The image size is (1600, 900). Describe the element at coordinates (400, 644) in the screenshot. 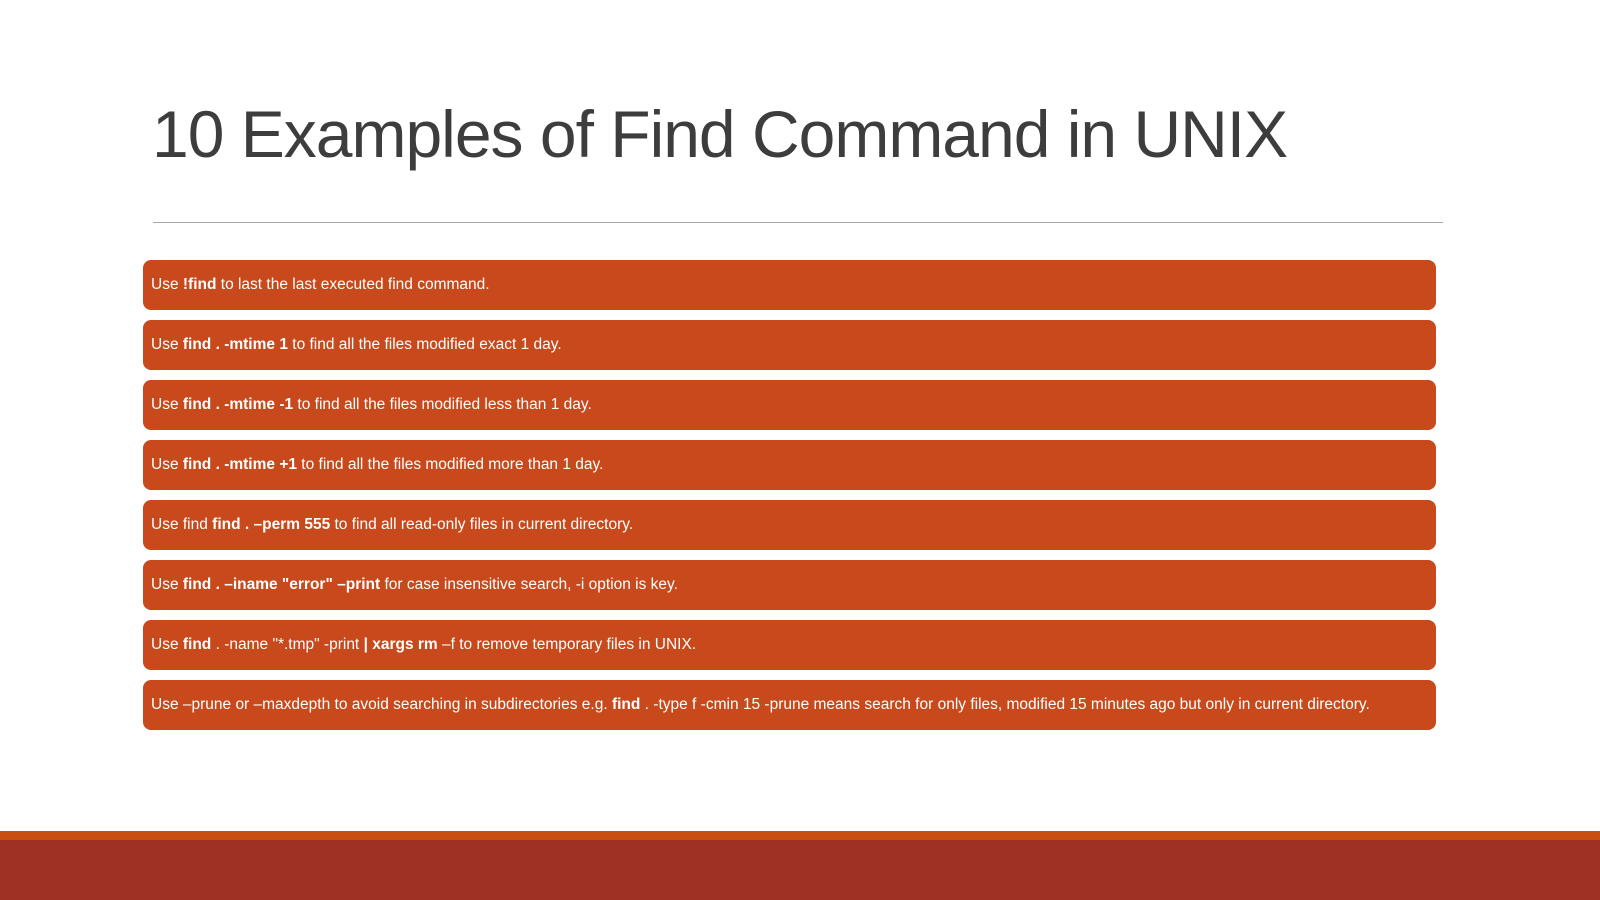

I see `text-run: | xargs rm` at that location.